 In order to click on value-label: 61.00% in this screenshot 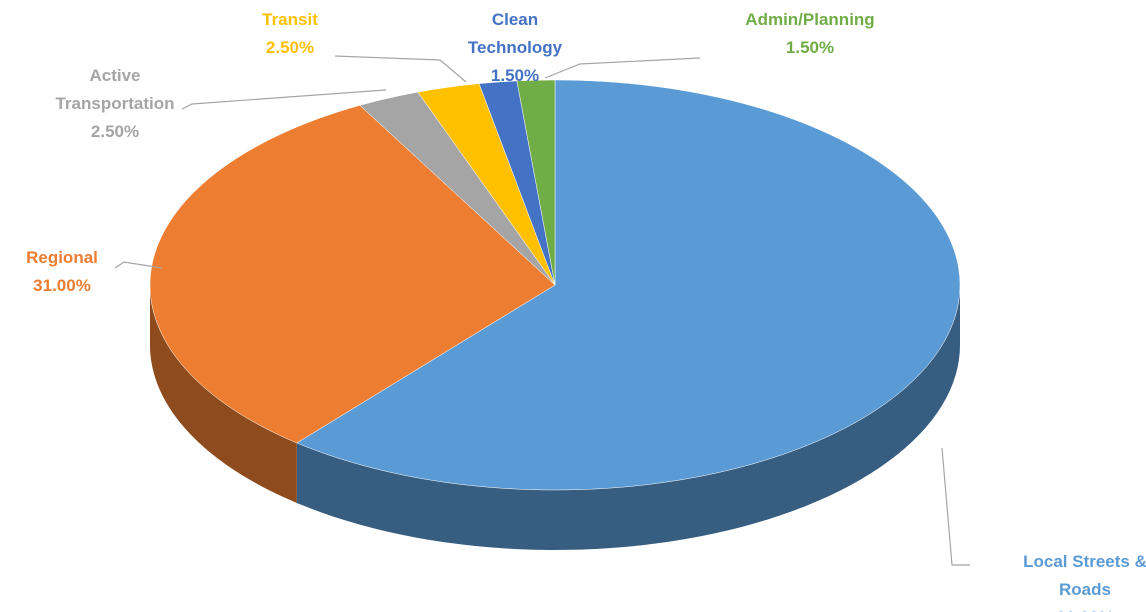, I will do `click(1078, 608)`.